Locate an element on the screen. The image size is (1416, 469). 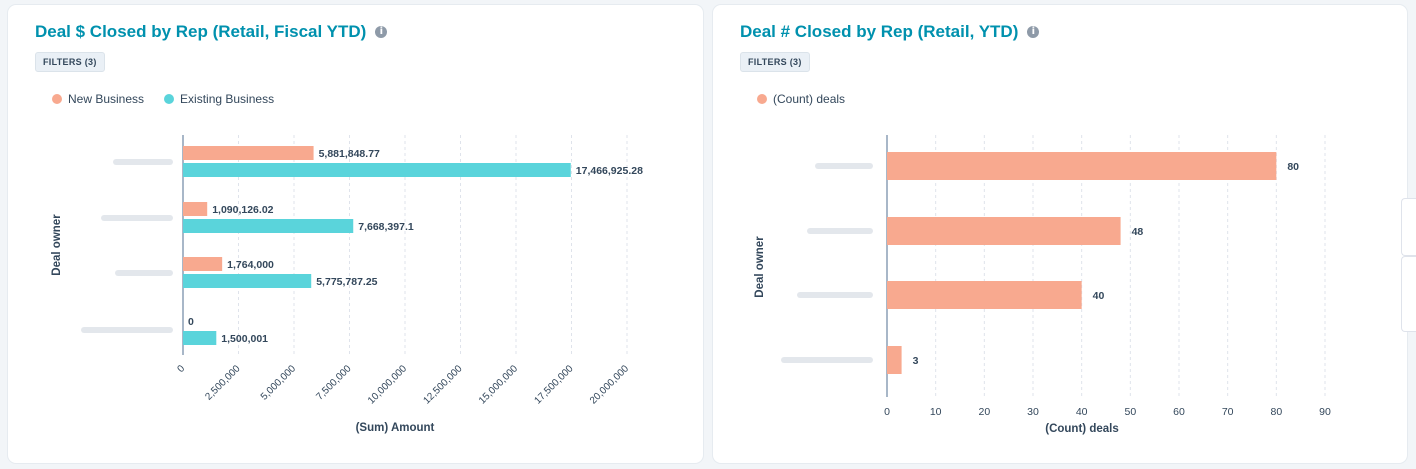
x-tick-label: 50 is located at coordinates (1130, 412).